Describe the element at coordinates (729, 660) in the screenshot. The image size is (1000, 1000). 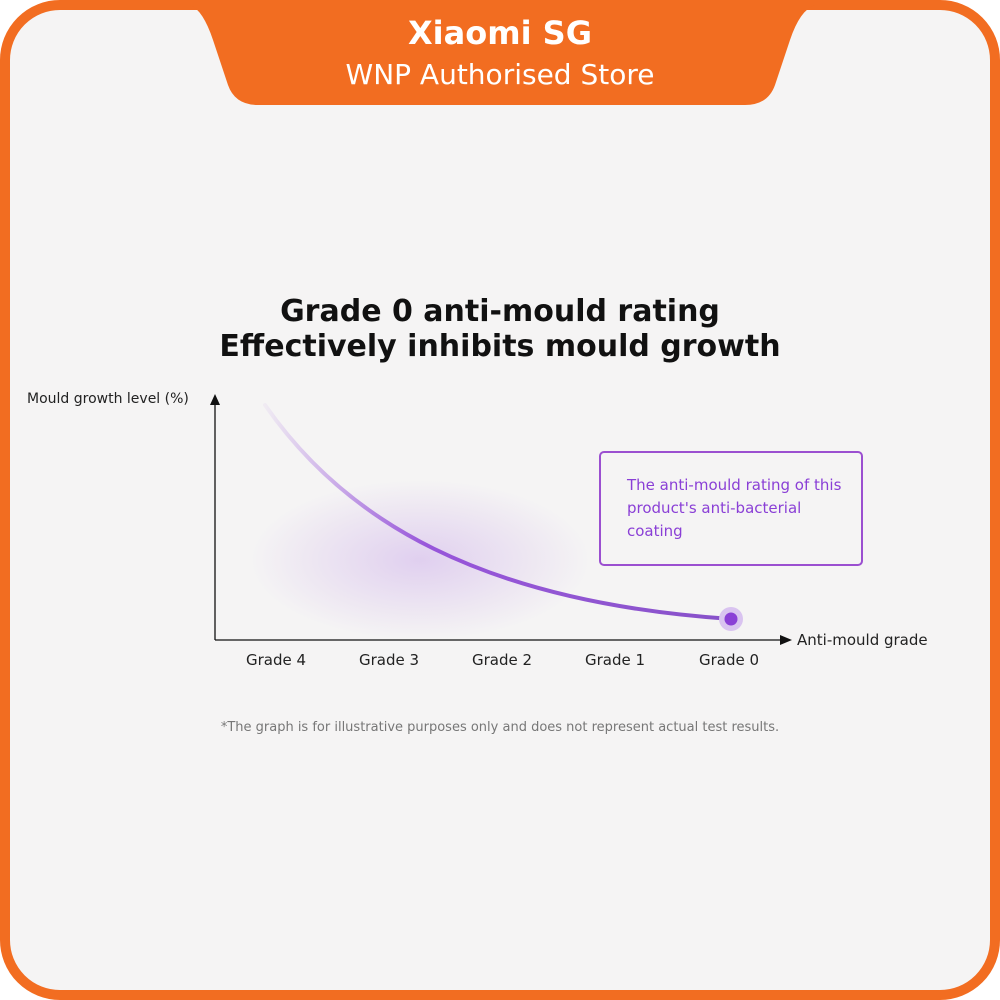
I see `category-label: Grade 0` at that location.